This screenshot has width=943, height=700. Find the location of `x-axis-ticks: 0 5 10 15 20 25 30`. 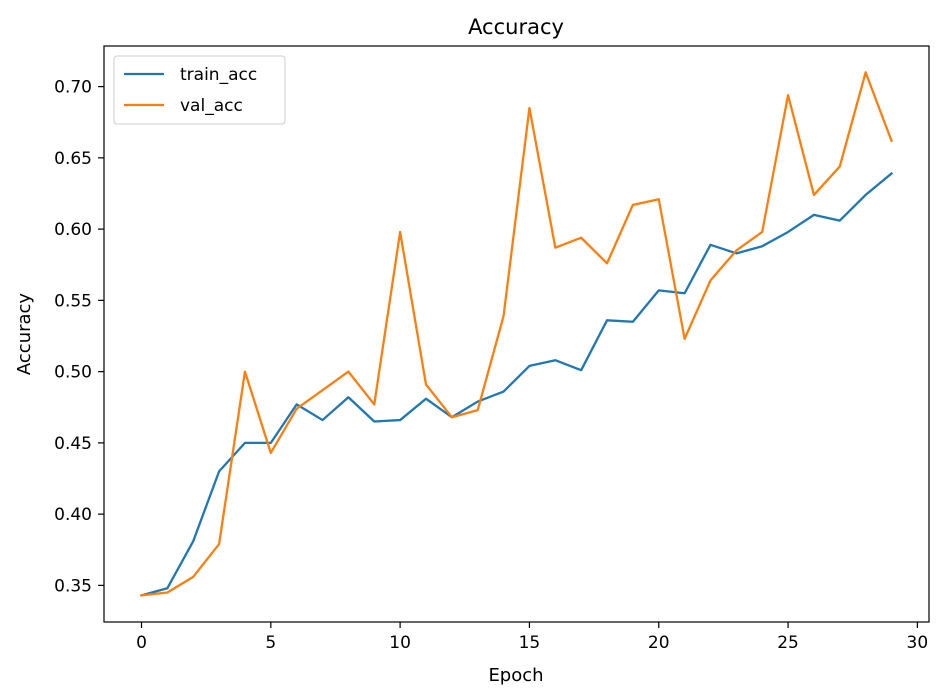

x-axis-ticks: 0 5 10 15 20 25 30 is located at coordinates (532, 637).